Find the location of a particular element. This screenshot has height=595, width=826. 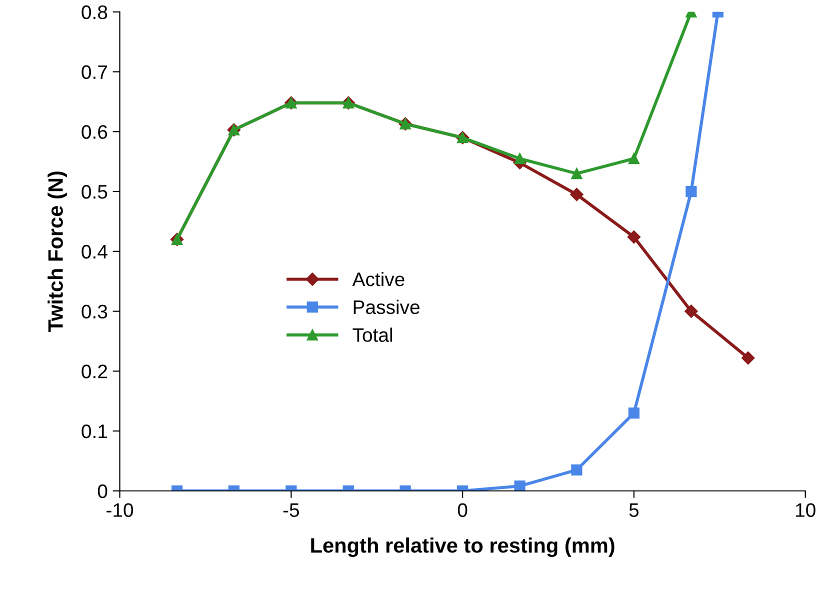

x-axis-title: Length relative to resting (mm) is located at coordinates (462, 547).